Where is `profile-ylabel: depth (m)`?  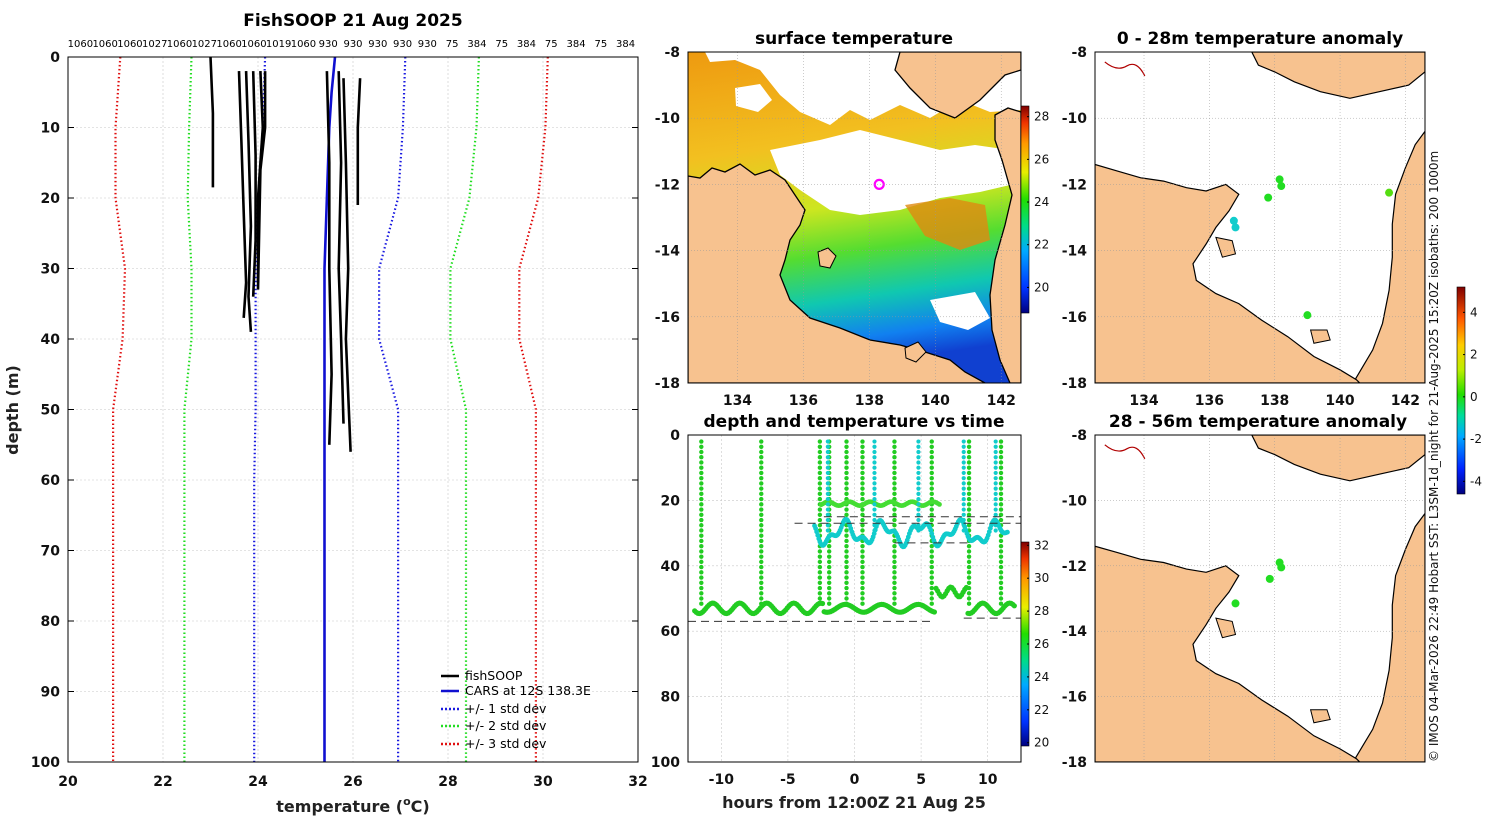 profile-ylabel: depth (m) is located at coordinates (12, 410).